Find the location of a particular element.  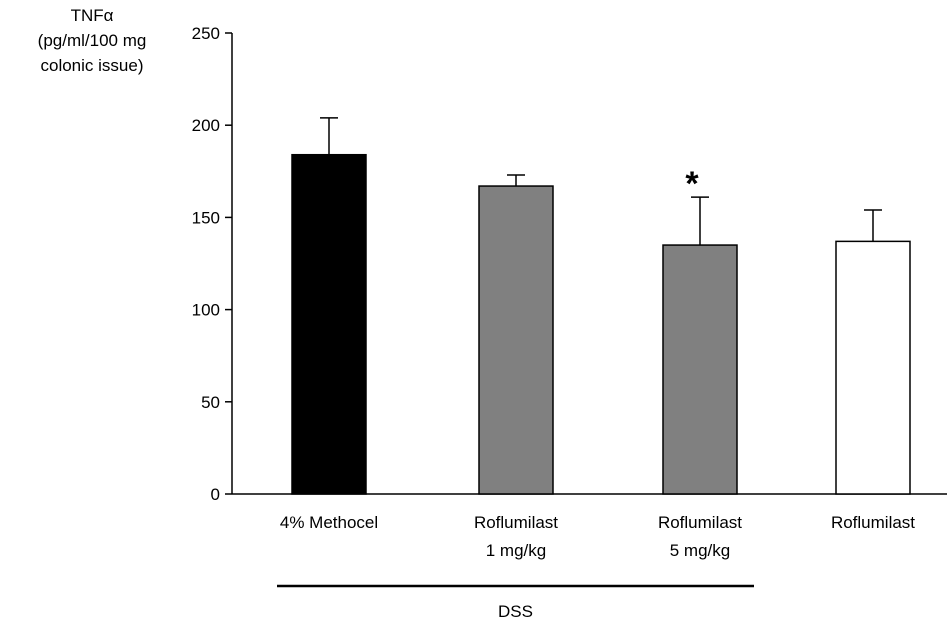

category-label-3-line-1: Roflumilast is located at coordinates (700, 522).